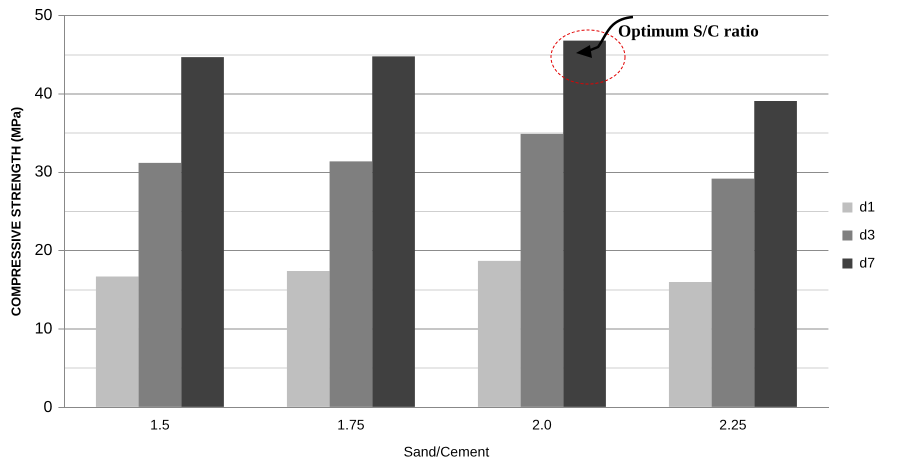  I want to click on x-tick-label: 2.25, so click(733, 424).